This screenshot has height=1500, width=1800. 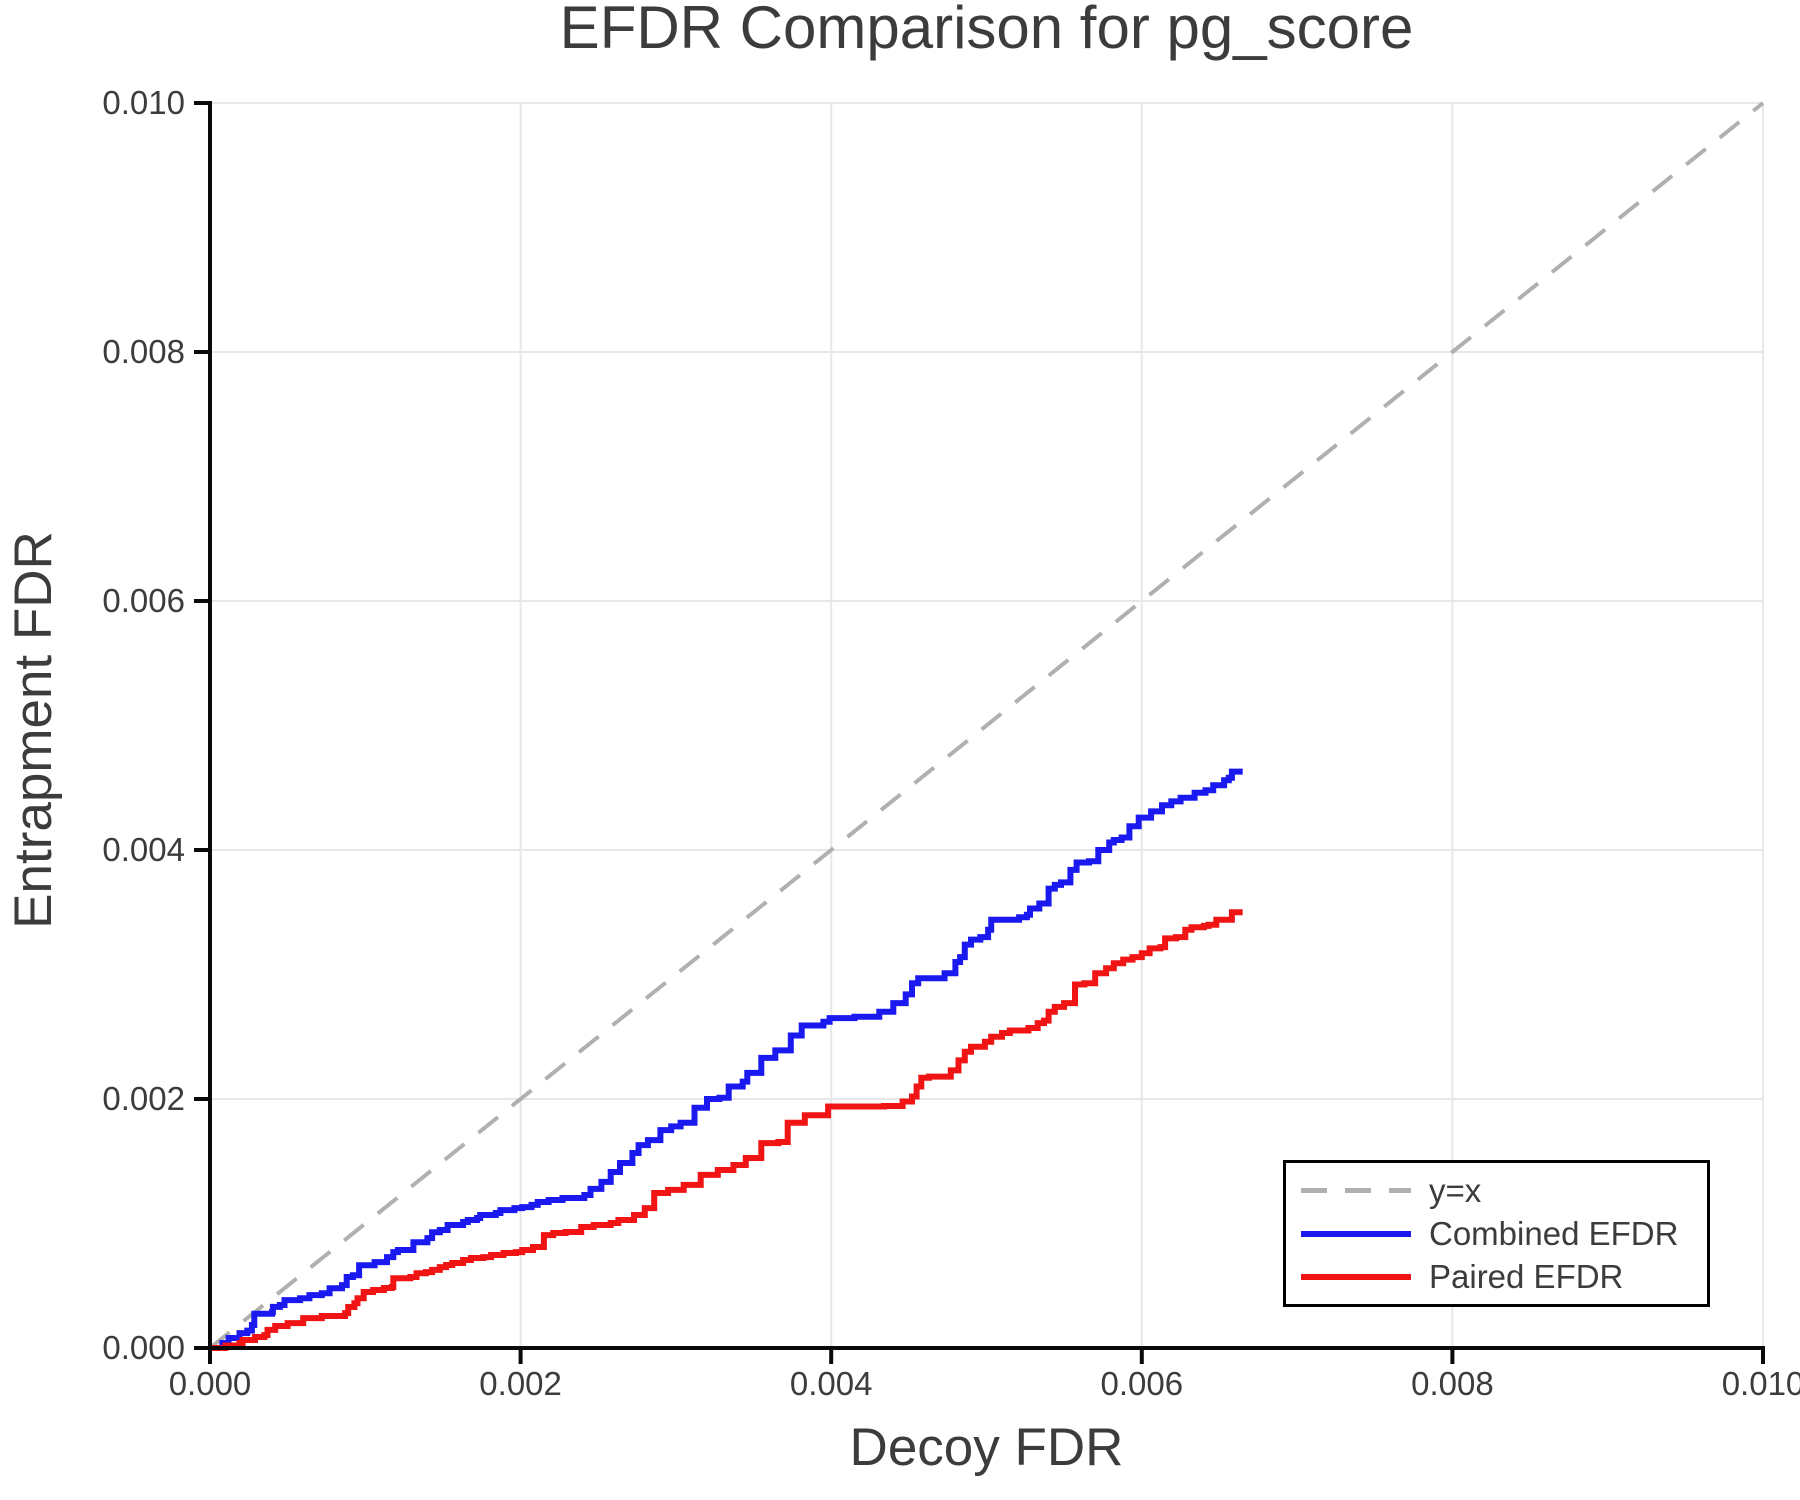 I want to click on x-tick-label: 0.002, so click(x=520, y=1383).